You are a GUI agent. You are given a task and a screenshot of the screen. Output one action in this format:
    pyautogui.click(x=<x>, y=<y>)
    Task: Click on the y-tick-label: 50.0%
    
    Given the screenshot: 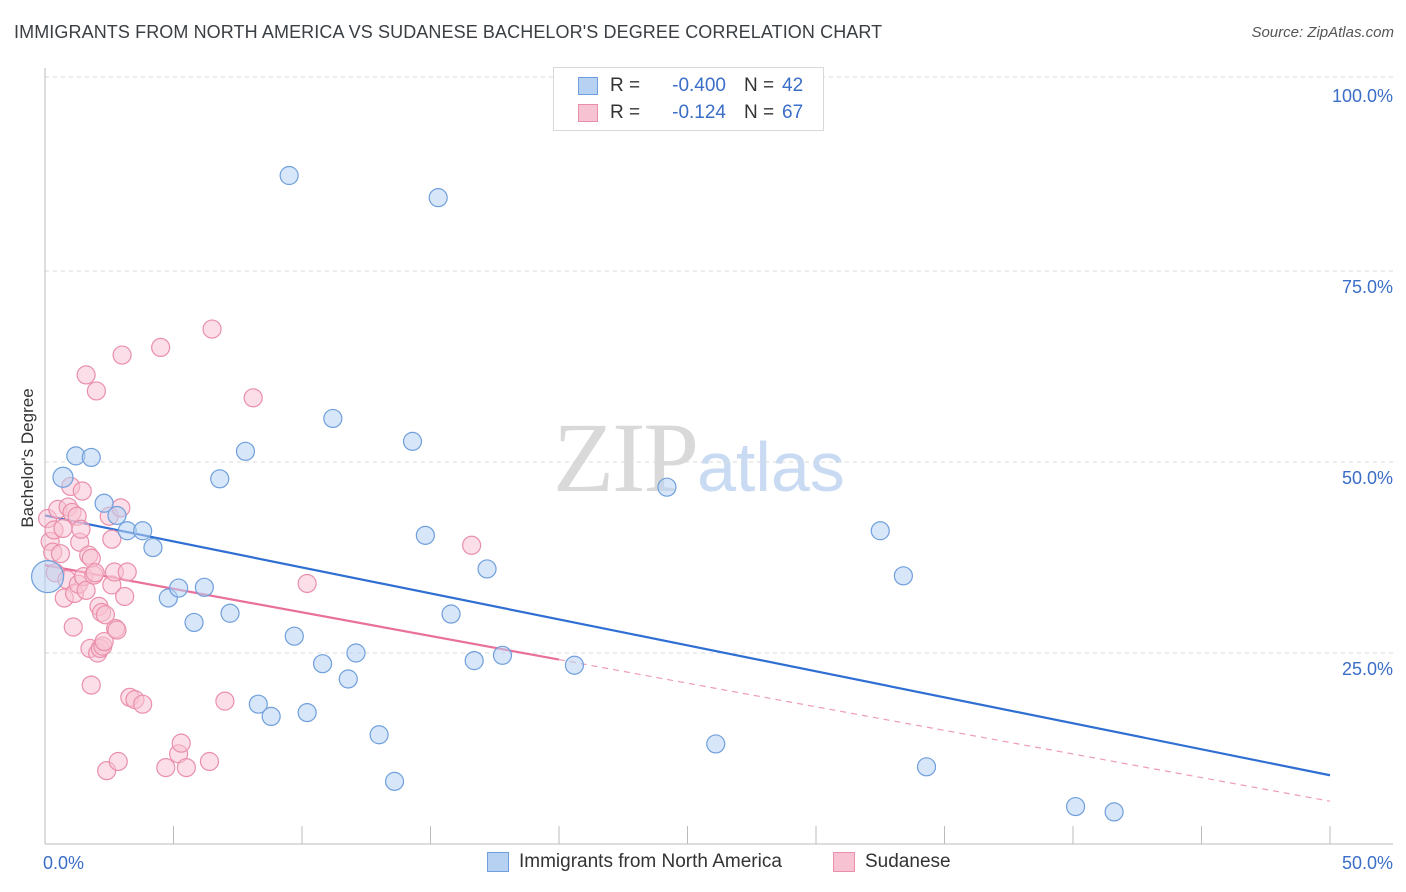 What is the action you would take?
    pyautogui.click(x=1367, y=478)
    